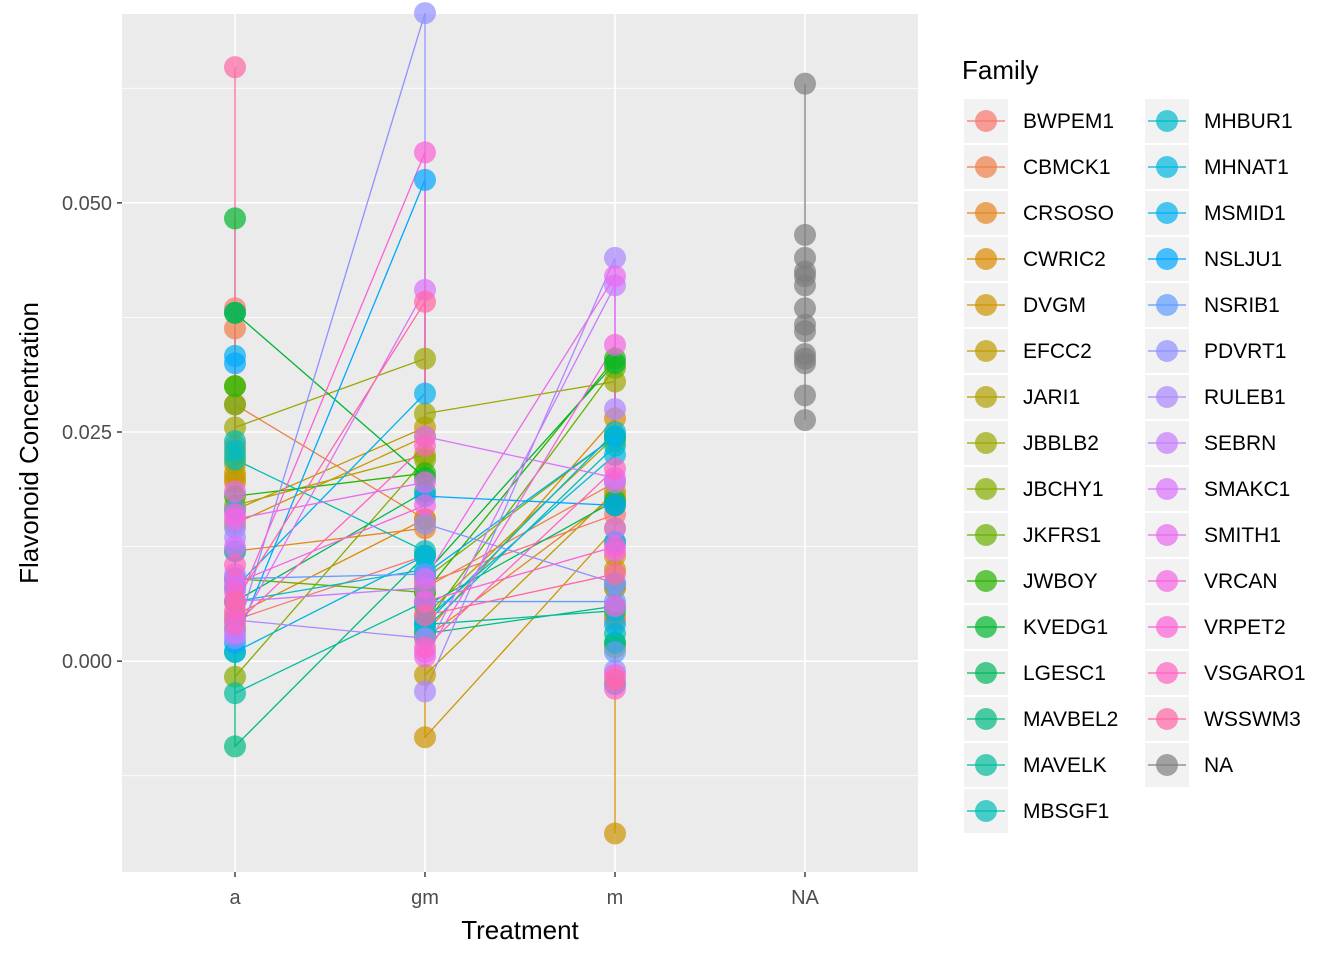  What do you see at coordinates (805, 898) in the screenshot?
I see `x-tick-label: NA` at bounding box center [805, 898].